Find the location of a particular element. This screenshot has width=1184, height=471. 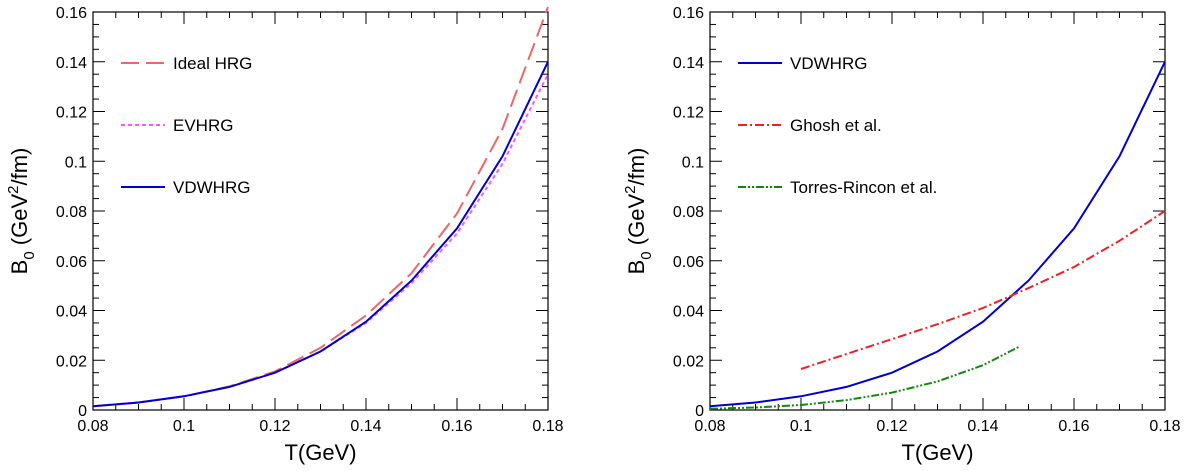

legend-label: Torres-Rincon et al. is located at coordinates (863, 187).